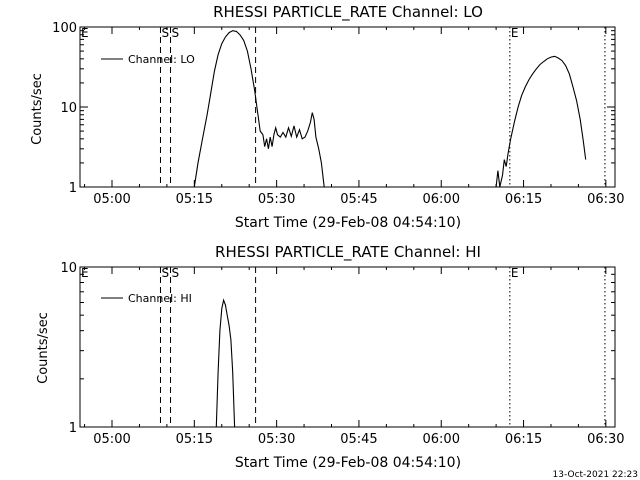 The width and height of the screenshot is (640, 480). What do you see at coordinates (37, 109) in the screenshot?
I see `panel-lo-ylabel: Counts/sec` at bounding box center [37, 109].